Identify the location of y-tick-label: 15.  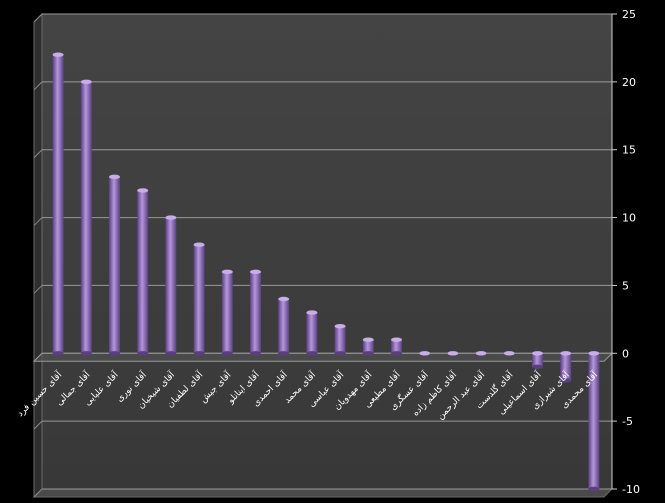
(629, 150).